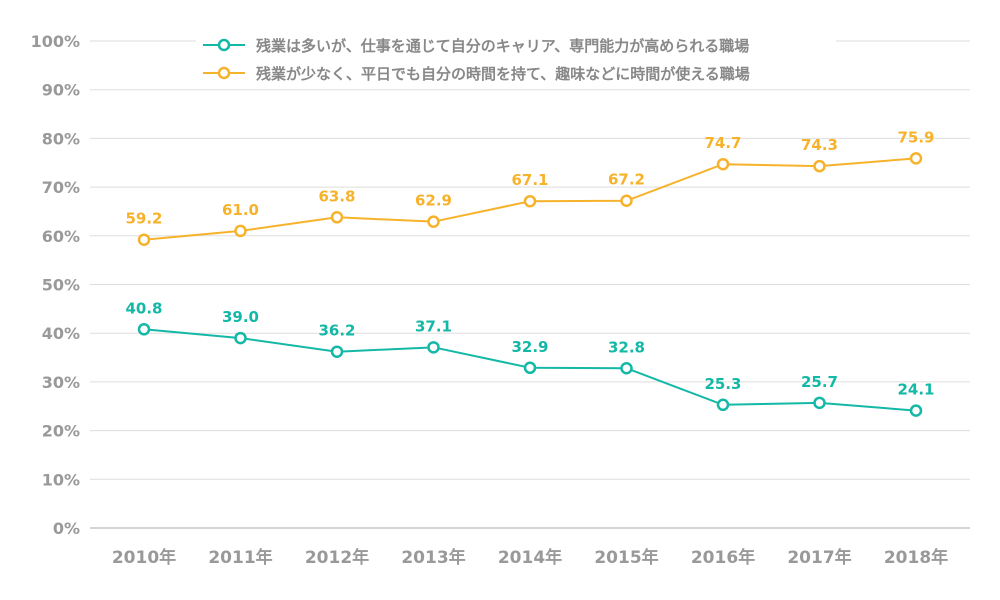  Describe the element at coordinates (240, 557) in the screenshot. I see `x-tick-label: 2011年` at that location.